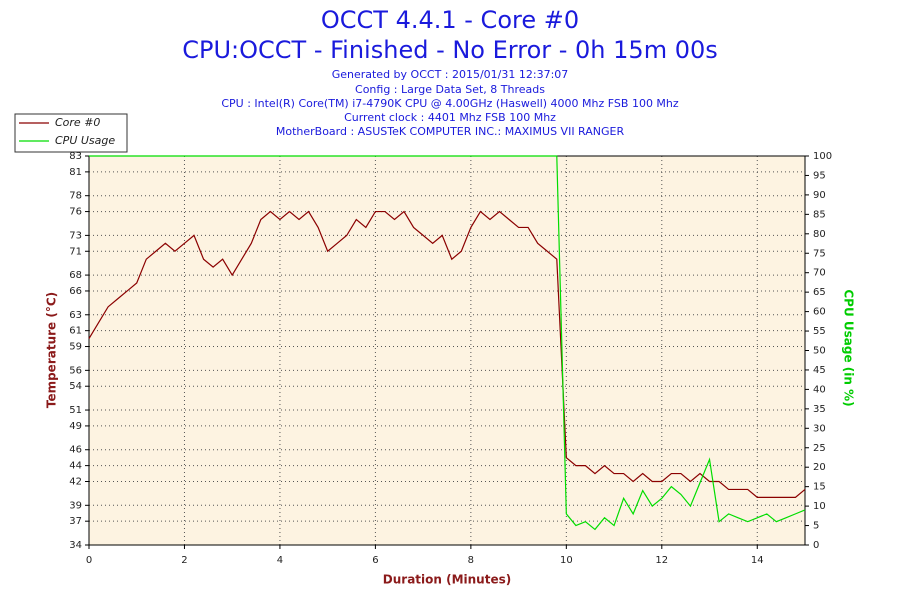 This screenshot has width=900, height=600. Describe the element at coordinates (819, 292) in the screenshot. I see `y2-tick-label: 65` at that location.